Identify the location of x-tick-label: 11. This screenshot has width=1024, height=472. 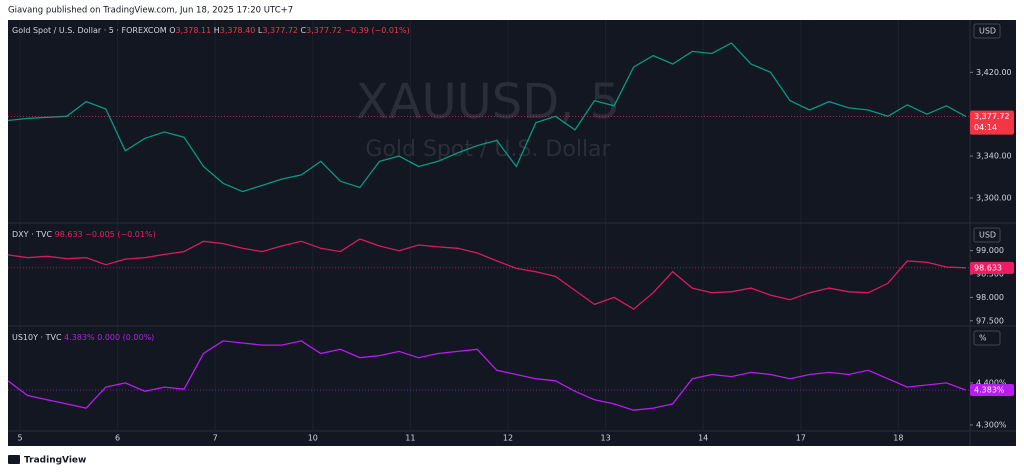
(410, 438).